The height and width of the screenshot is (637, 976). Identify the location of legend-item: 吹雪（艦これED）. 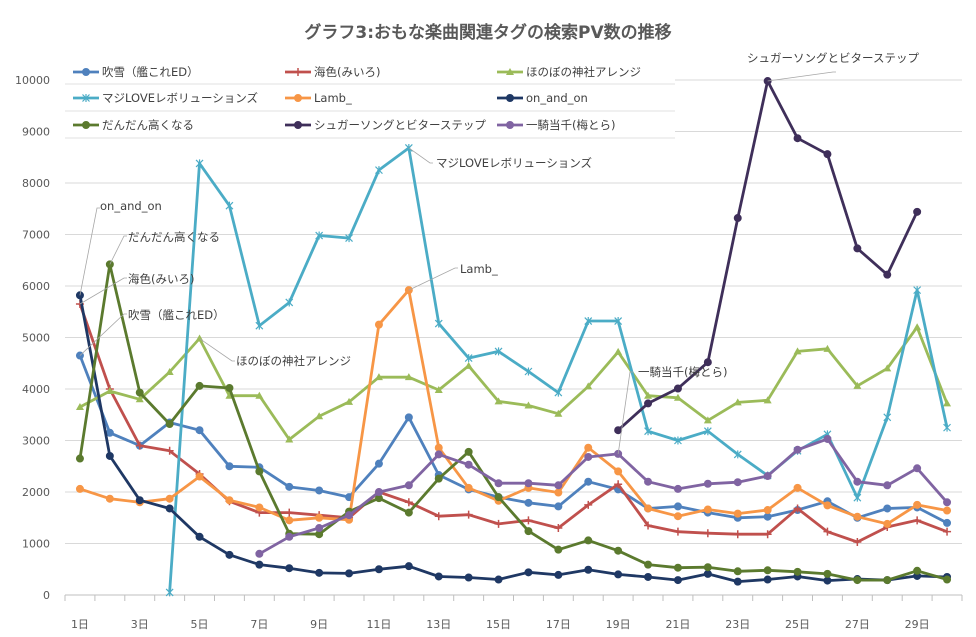
(136, 72).